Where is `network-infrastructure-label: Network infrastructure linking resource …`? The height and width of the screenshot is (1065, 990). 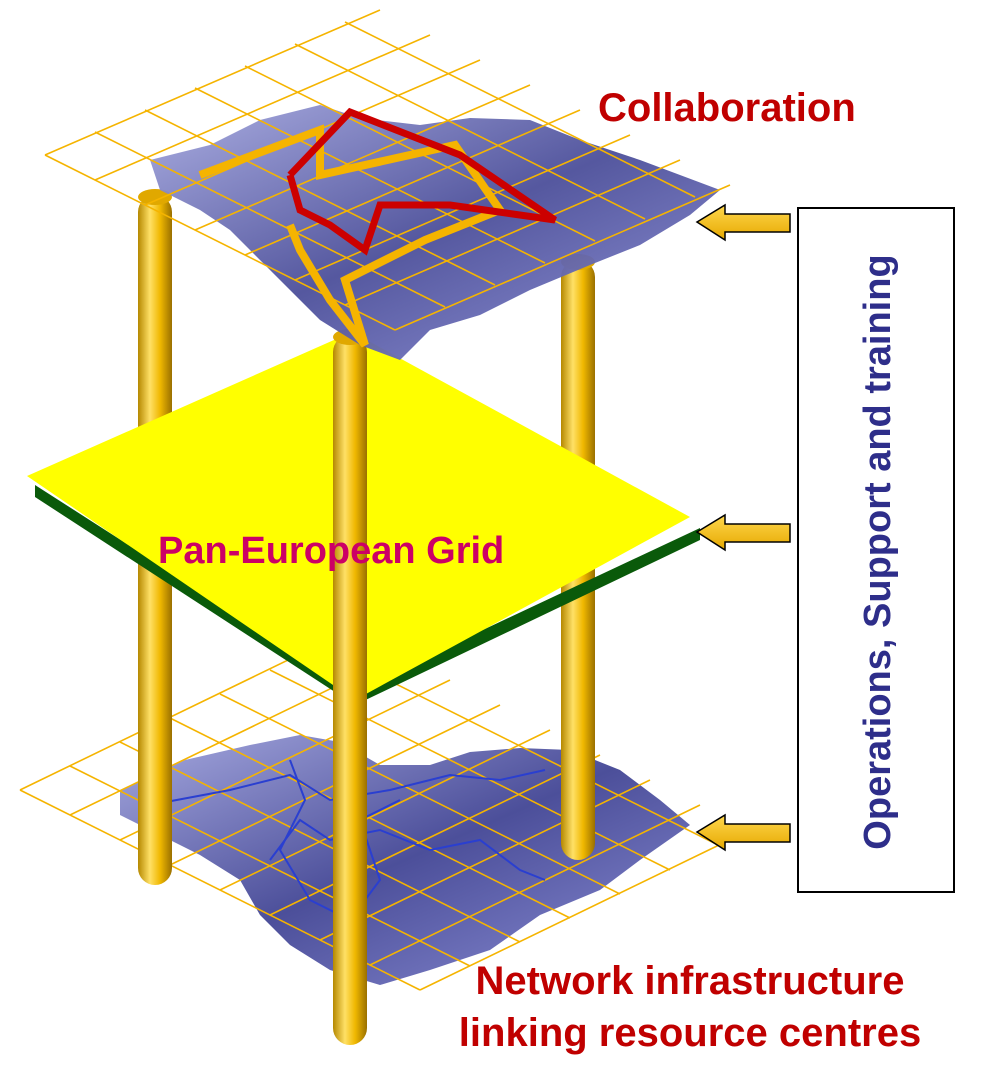 network-infrastructure-label: Network infrastructure linking resource … is located at coordinates (690, 1007).